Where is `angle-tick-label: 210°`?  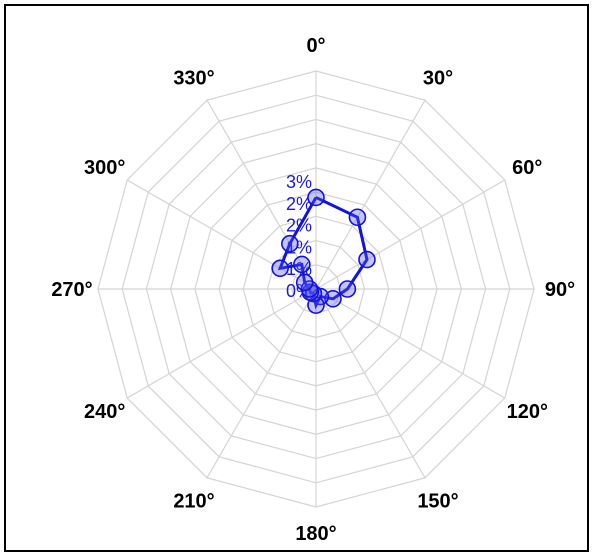 angle-tick-label: 210° is located at coordinates (193, 501).